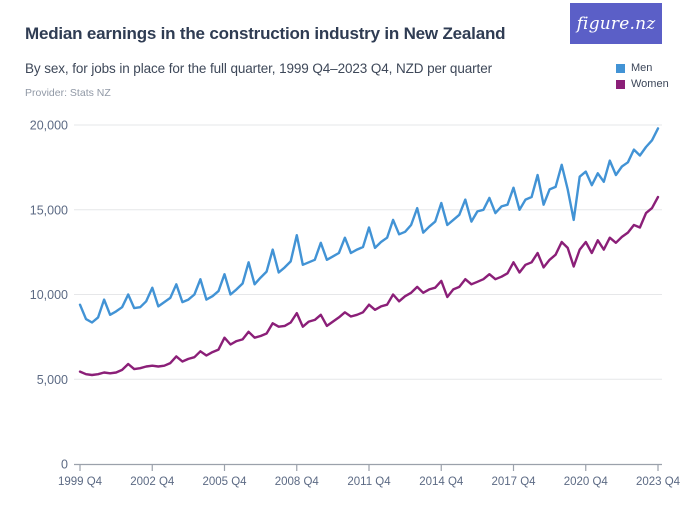 Image resolution: width=700 pixels, height=525 pixels. I want to click on figurenz-logo-text: figure.nz, so click(616, 23).